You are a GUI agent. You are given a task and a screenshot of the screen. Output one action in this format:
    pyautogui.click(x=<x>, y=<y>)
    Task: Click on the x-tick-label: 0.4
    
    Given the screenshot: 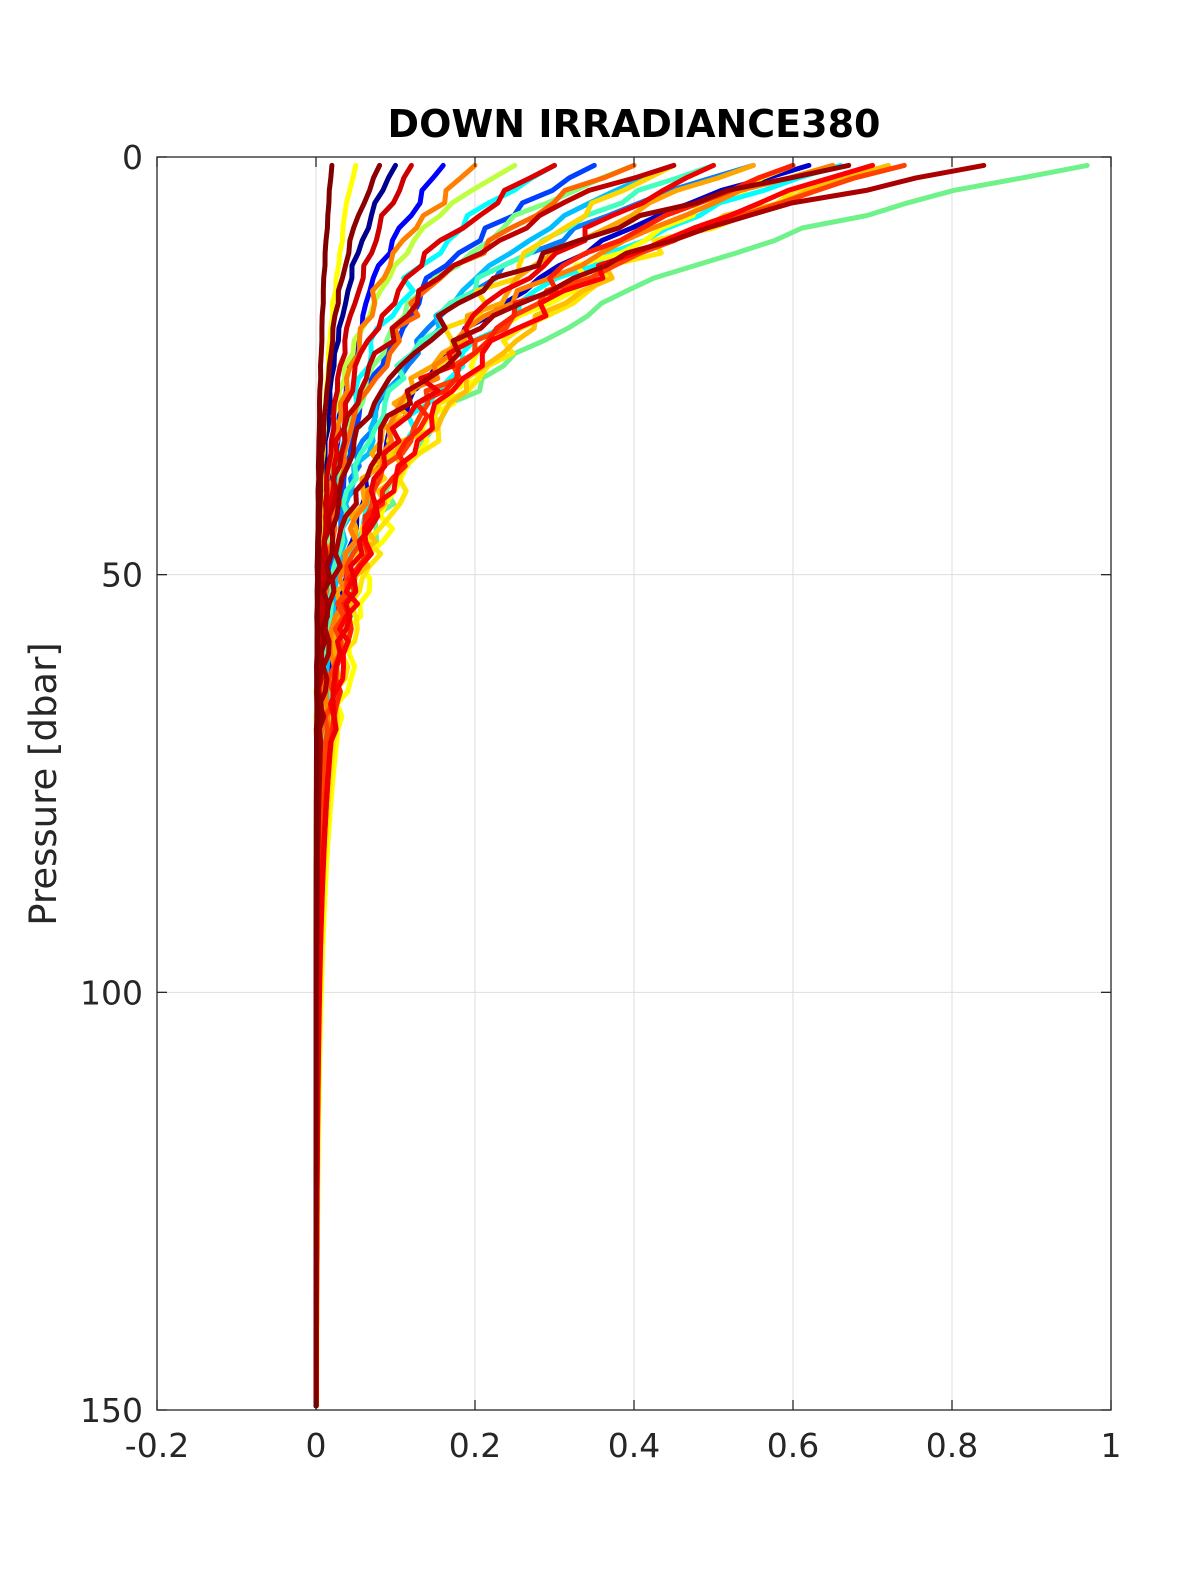 What is the action you would take?
    pyautogui.click(x=634, y=1445)
    